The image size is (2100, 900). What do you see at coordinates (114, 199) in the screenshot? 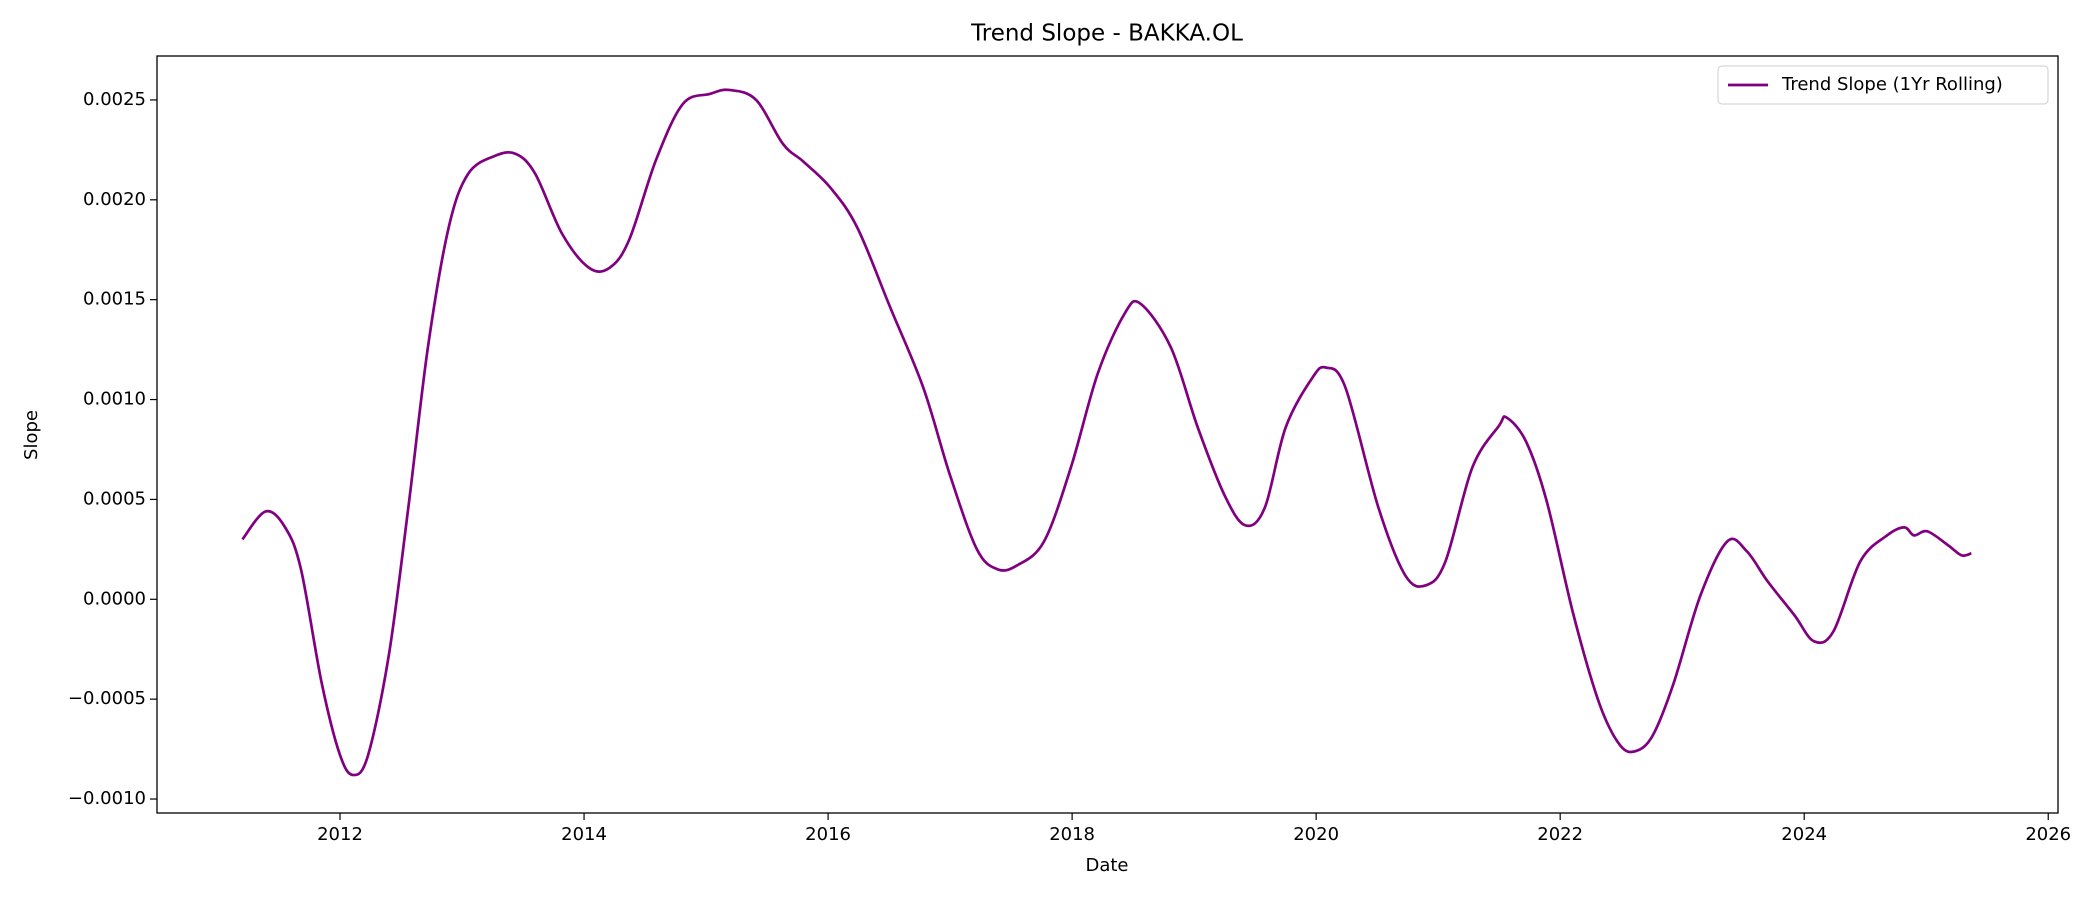
I see `y-tick-label: 0.0020` at bounding box center [114, 199].